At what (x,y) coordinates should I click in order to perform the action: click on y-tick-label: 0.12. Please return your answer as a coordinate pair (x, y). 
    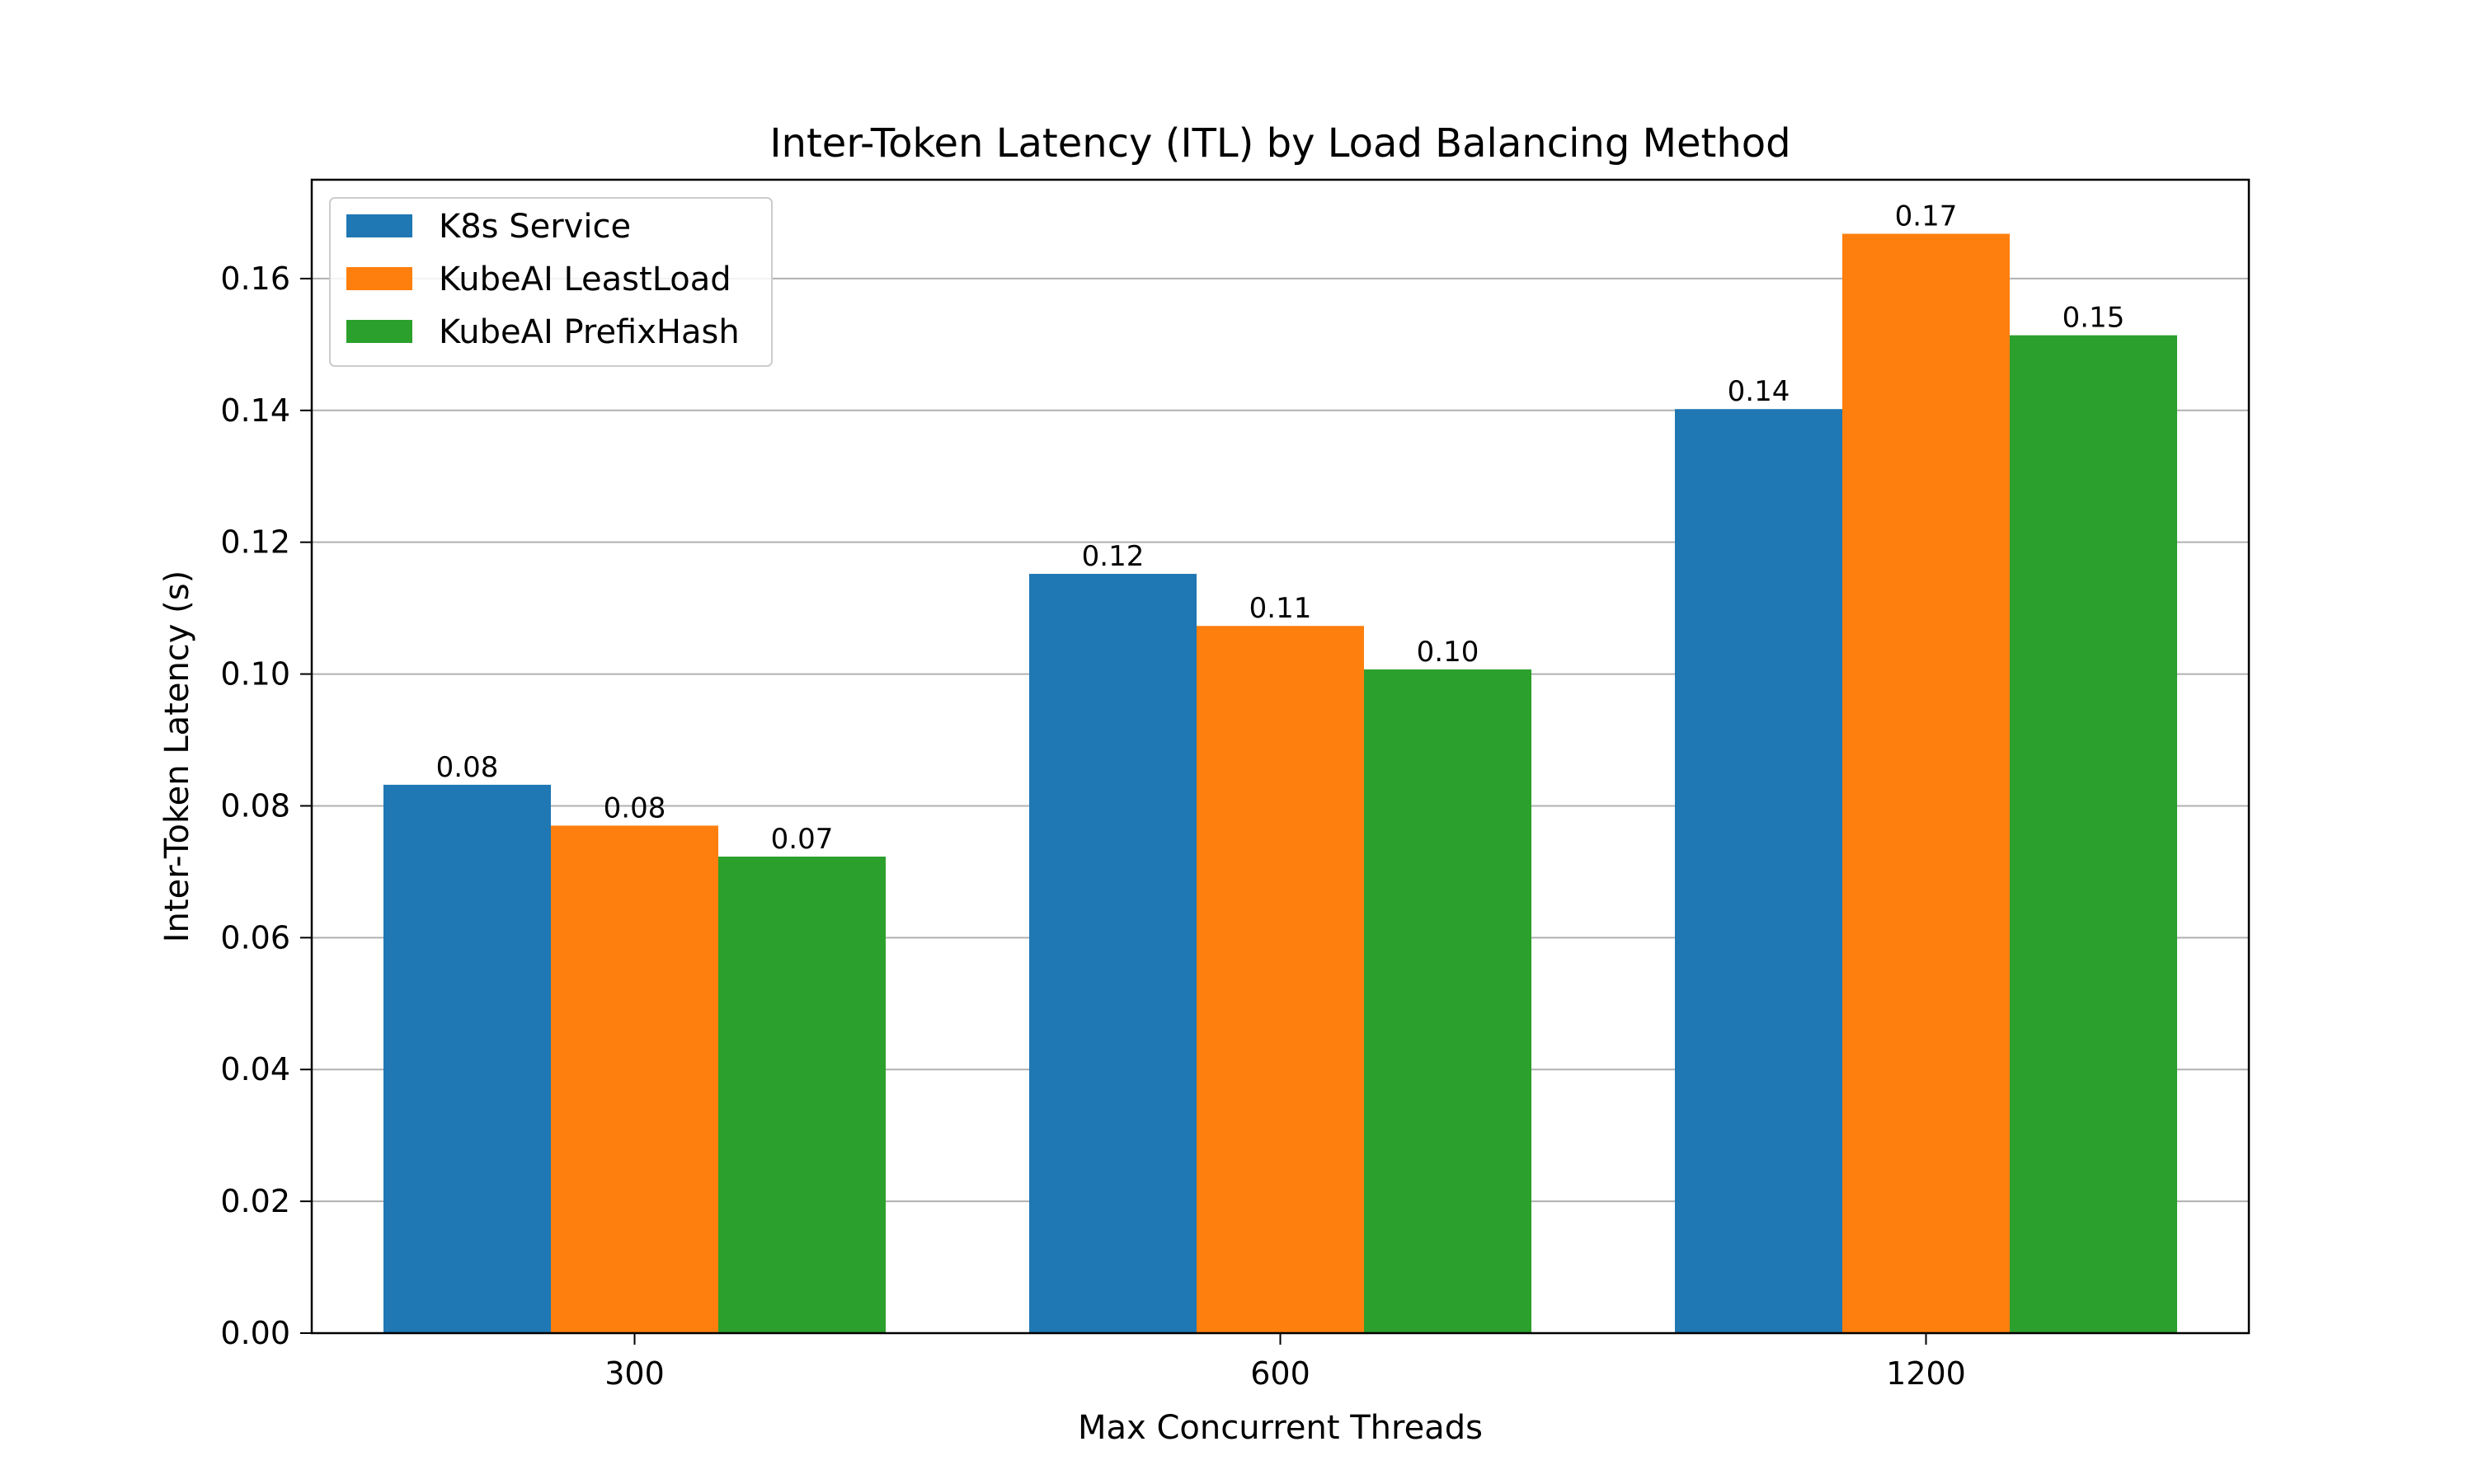
    Looking at the image, I should click on (255, 542).